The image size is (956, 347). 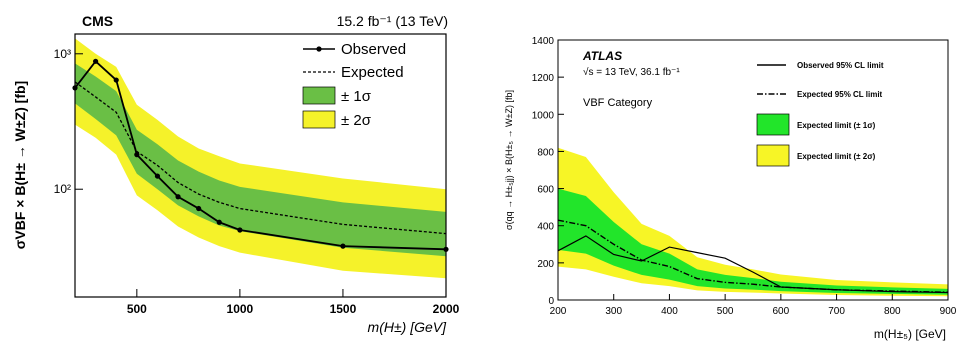 What do you see at coordinates (725, 311) in the screenshot?
I see `atlas-x-tick-label: 500` at bounding box center [725, 311].